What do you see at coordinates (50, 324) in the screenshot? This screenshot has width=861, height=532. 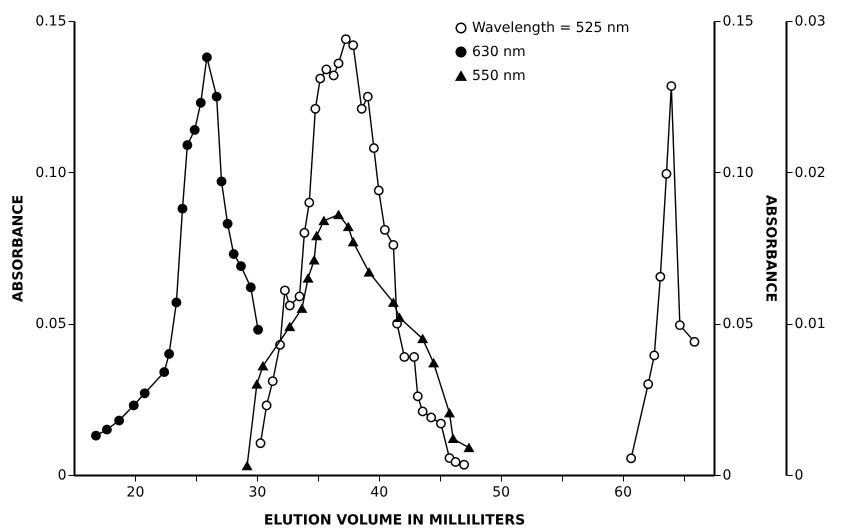 I see `y-tick-label: 0.05` at bounding box center [50, 324].